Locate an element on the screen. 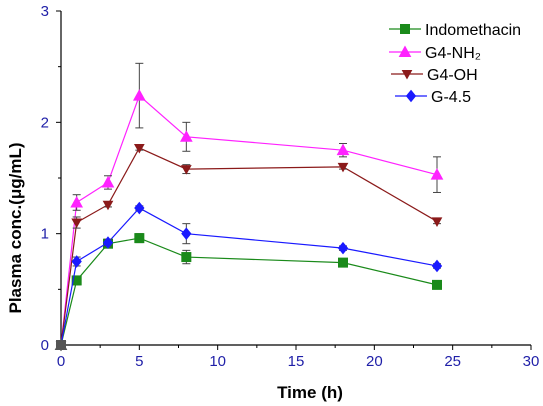  x-tick-label: 30 is located at coordinates (531, 361).